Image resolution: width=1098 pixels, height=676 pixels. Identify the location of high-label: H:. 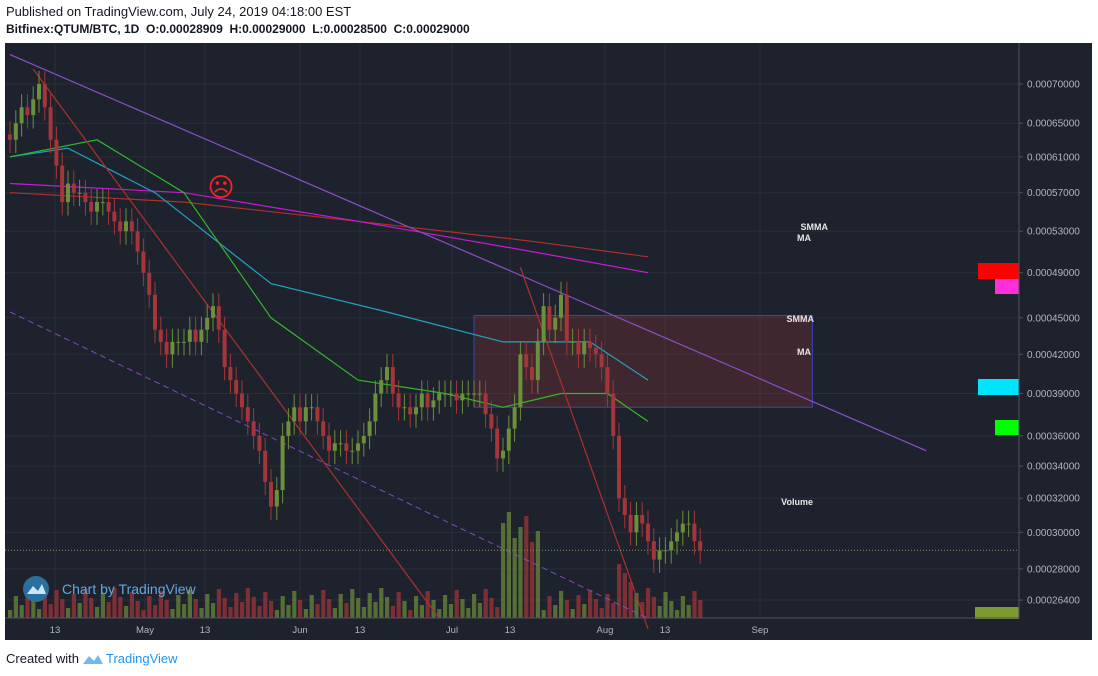
(236, 29).